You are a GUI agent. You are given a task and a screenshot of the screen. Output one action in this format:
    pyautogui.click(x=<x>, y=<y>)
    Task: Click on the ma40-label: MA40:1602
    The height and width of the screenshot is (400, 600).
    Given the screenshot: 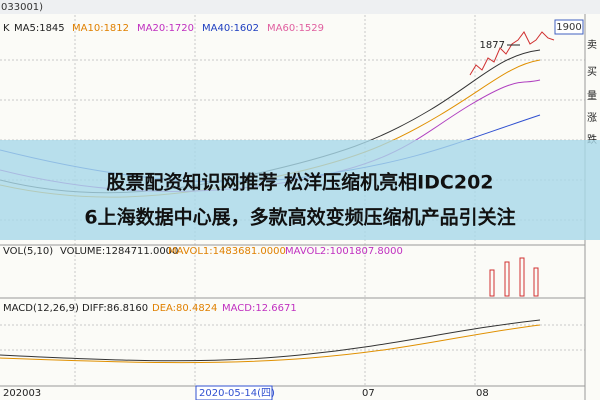 What is the action you would take?
    pyautogui.click(x=230, y=28)
    